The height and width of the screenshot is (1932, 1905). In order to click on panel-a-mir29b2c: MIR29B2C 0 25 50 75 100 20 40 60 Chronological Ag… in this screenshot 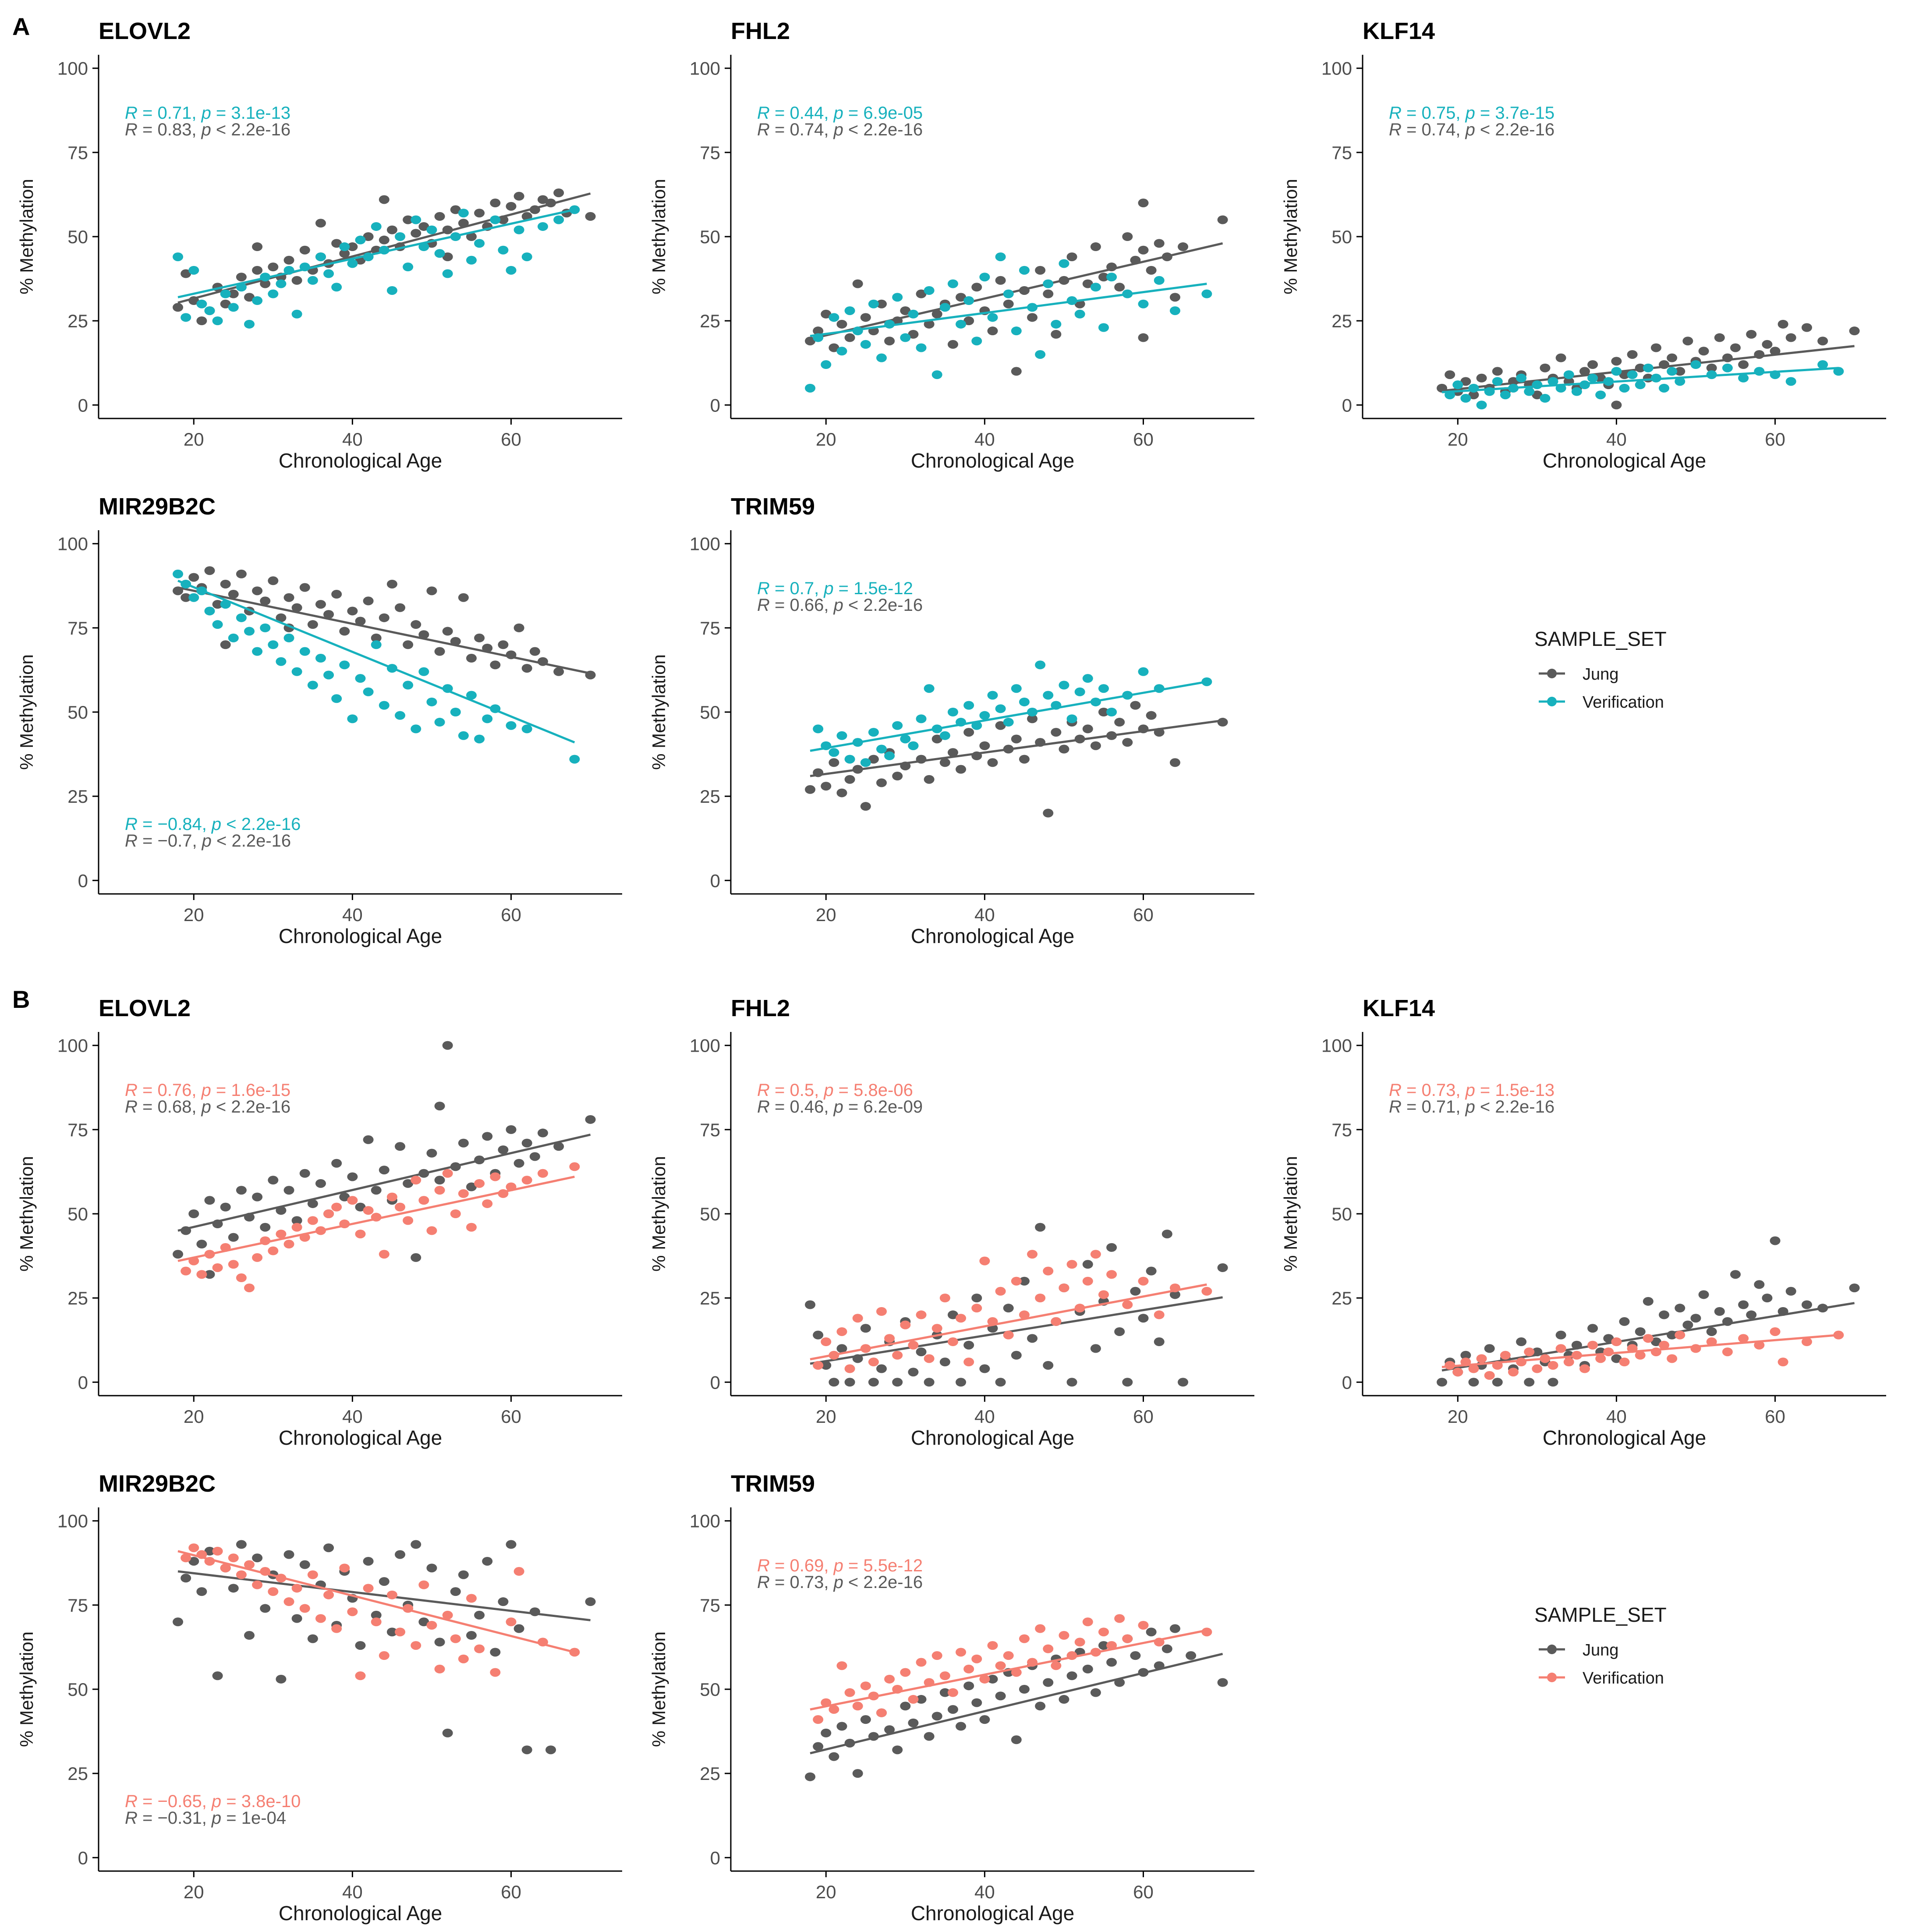, I will do `click(319, 720)`.